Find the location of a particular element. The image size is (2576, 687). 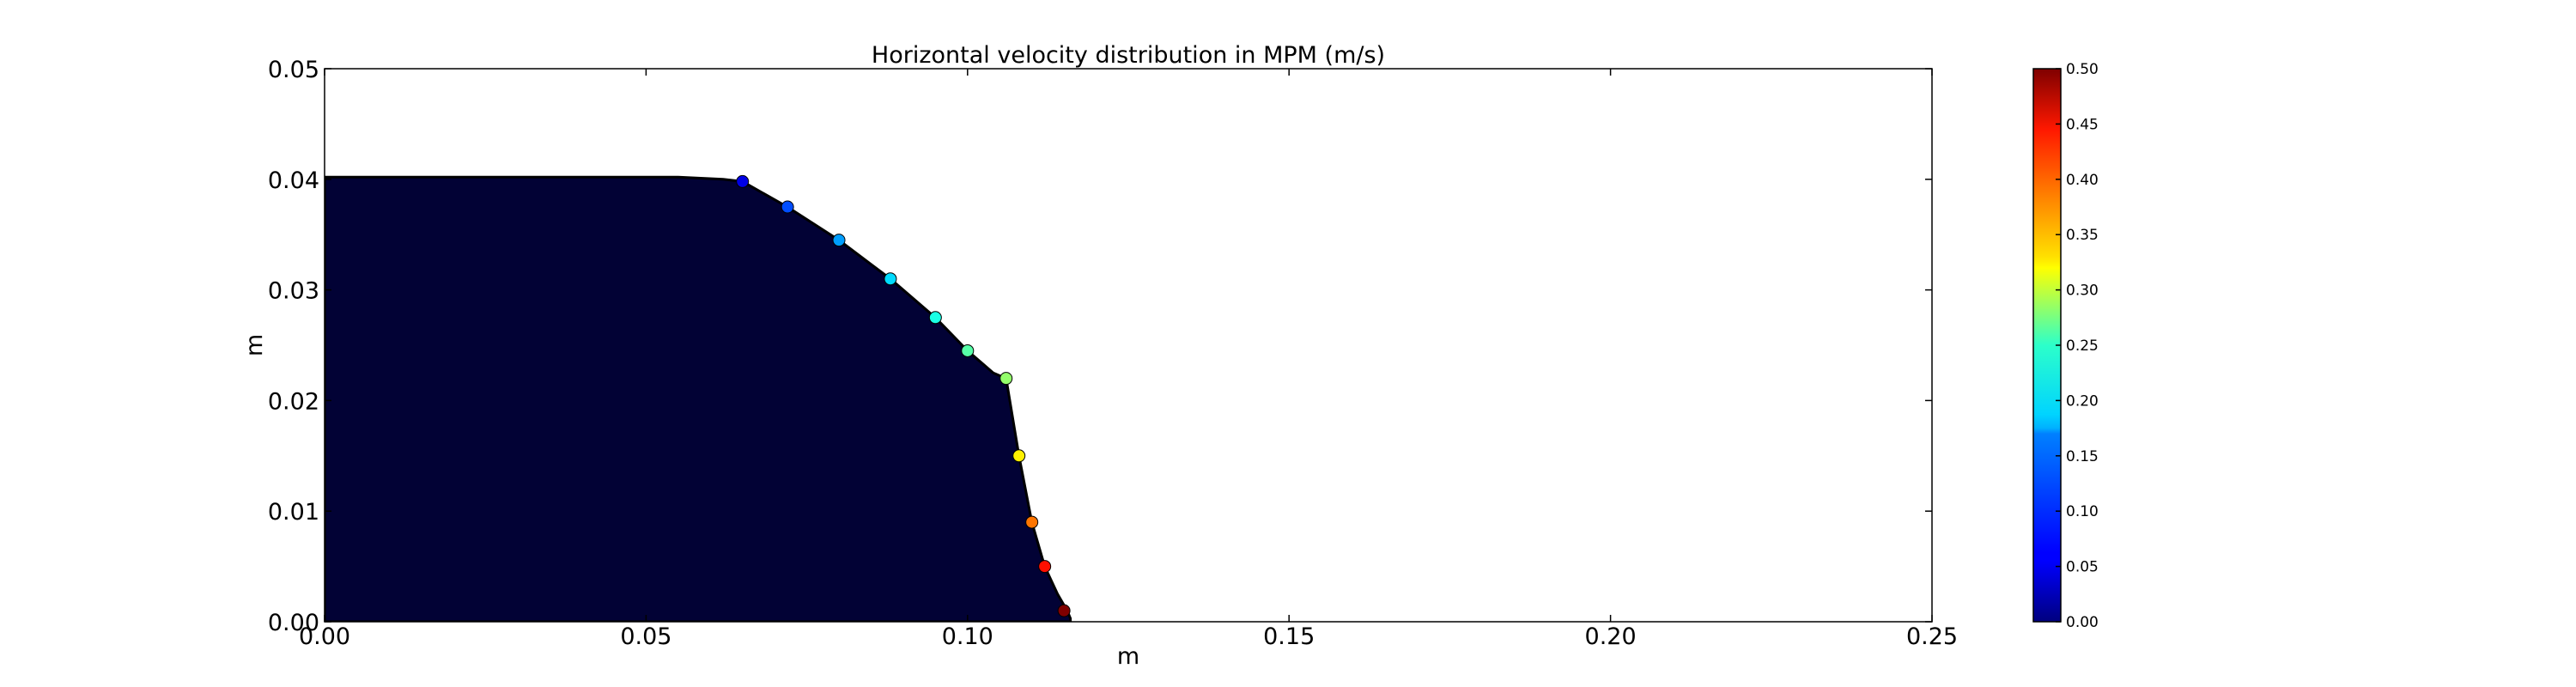

y-tick-label: 0.04 is located at coordinates (293, 180).